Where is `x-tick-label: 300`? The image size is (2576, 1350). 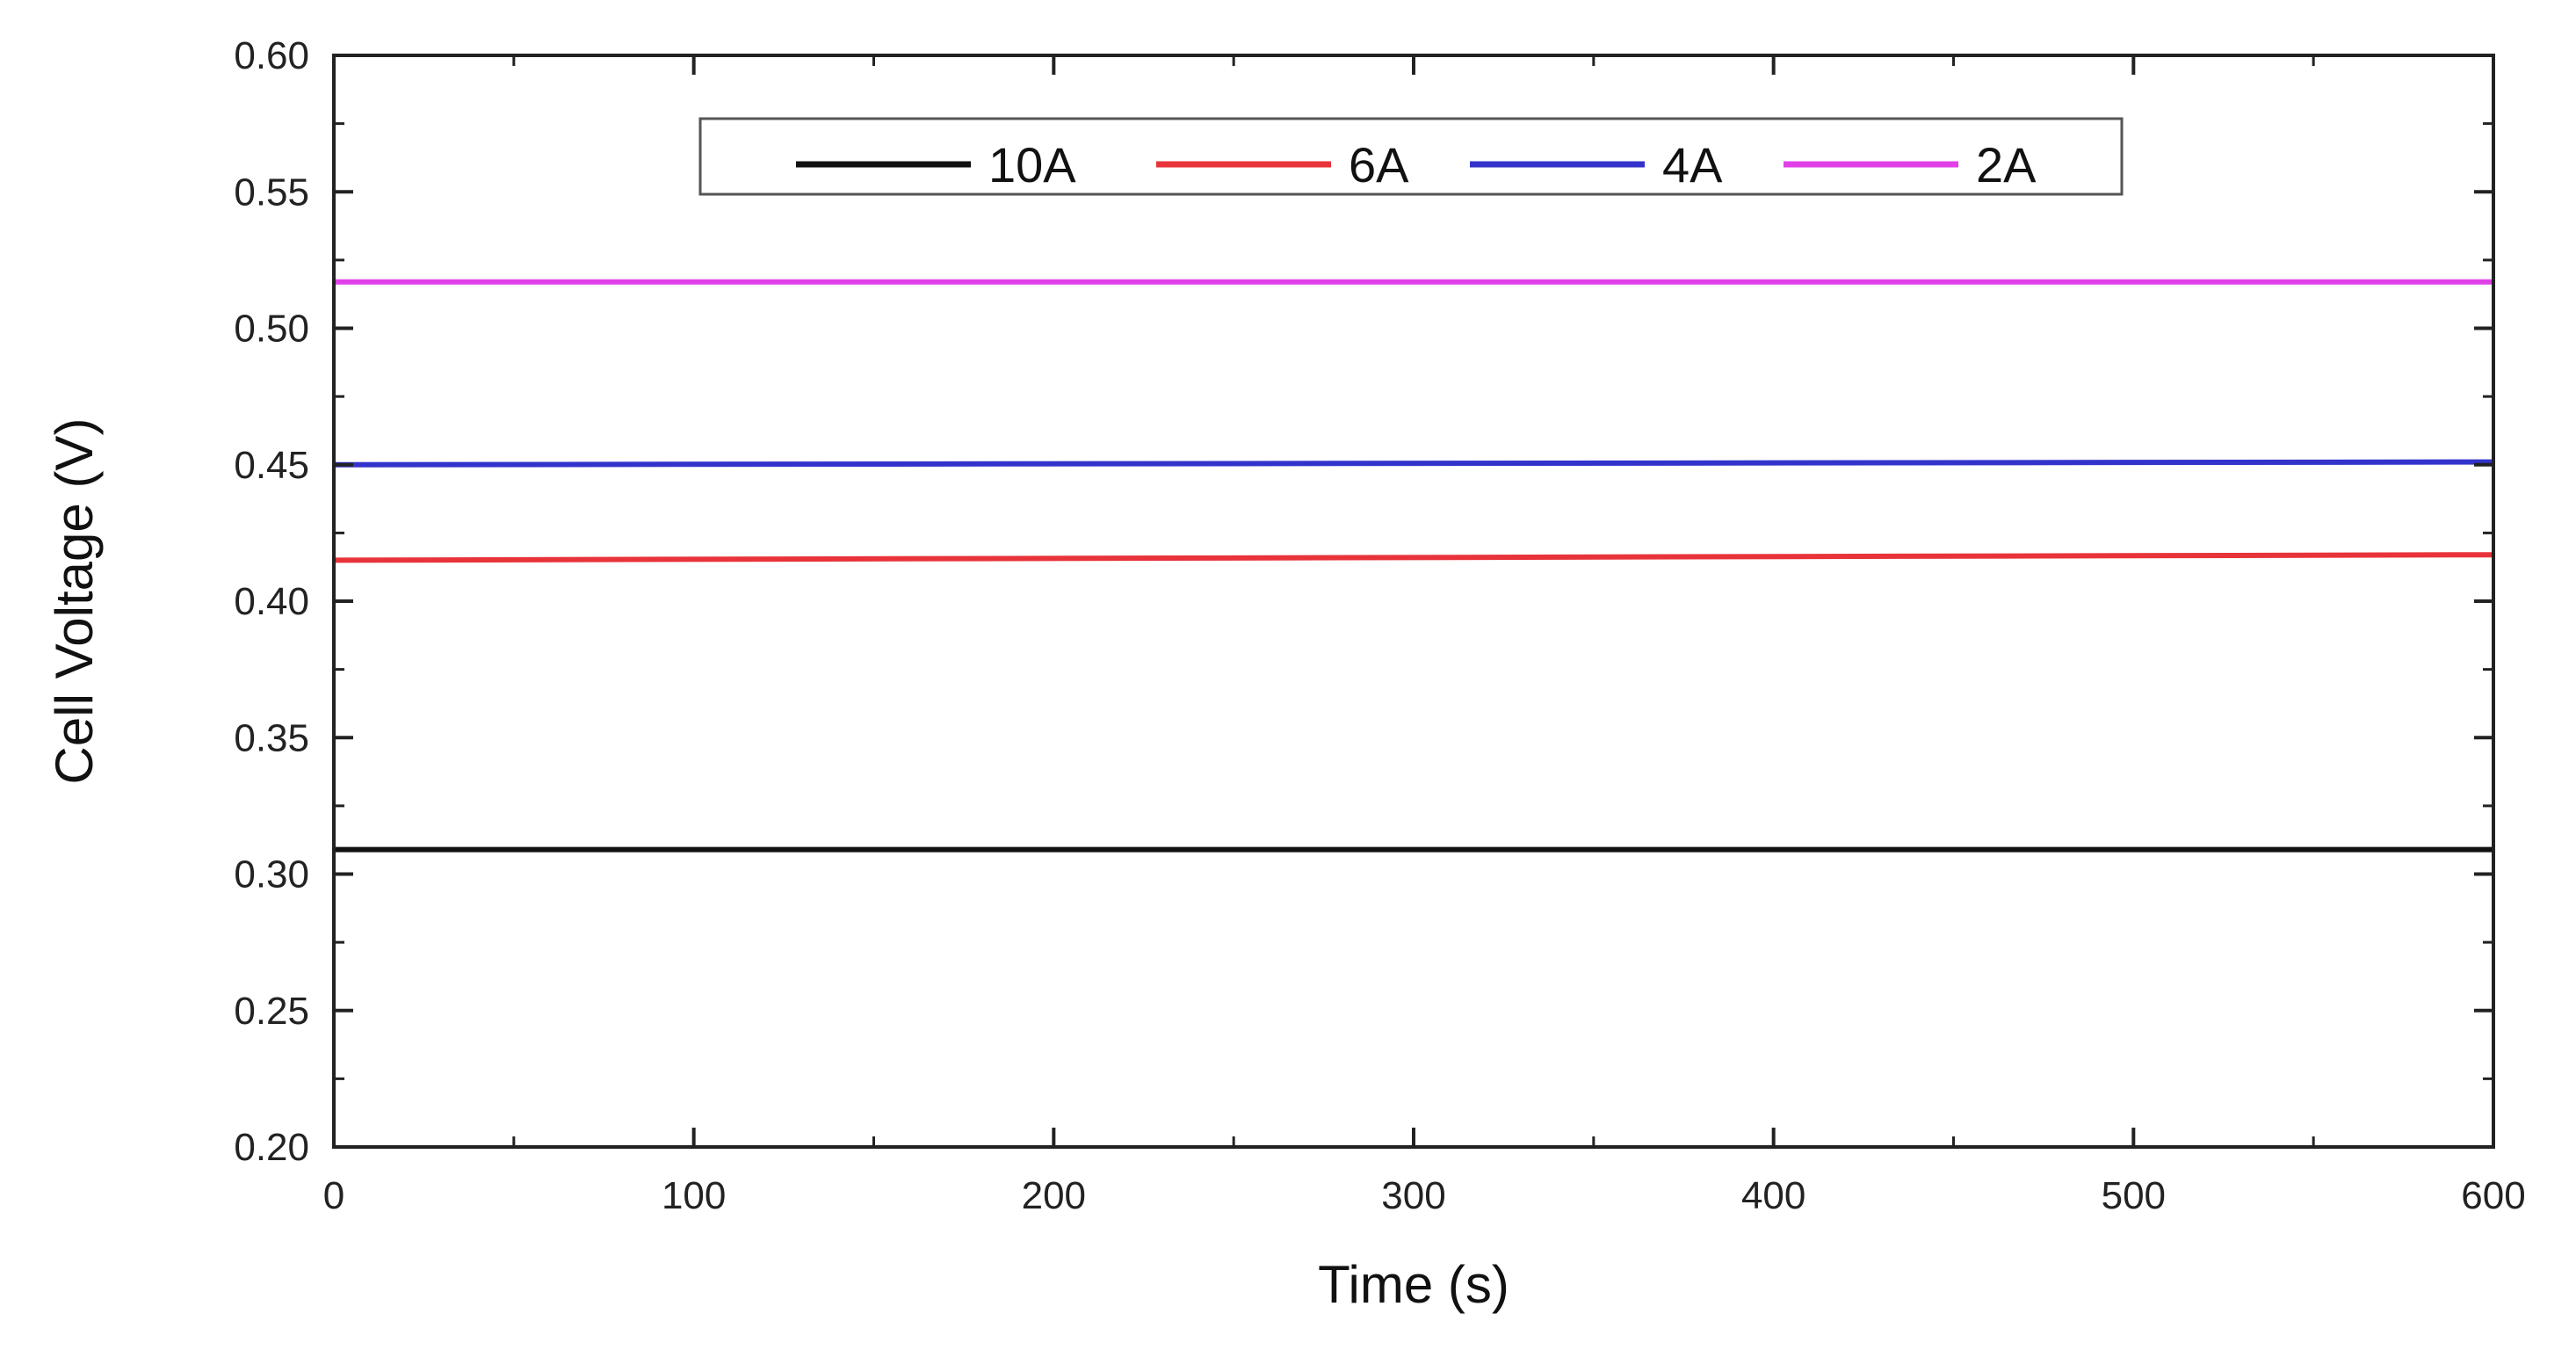 x-tick-label: 300 is located at coordinates (1413, 1195).